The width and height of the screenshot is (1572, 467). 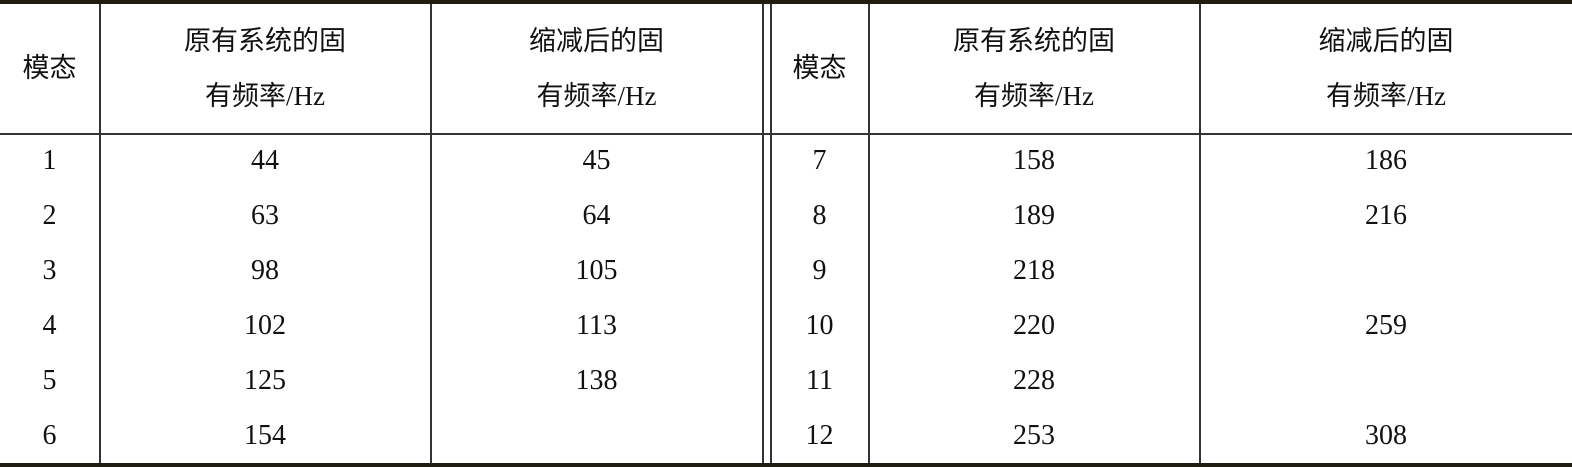 I want to click on header-mode-left: 模态, so click(x=49, y=68).